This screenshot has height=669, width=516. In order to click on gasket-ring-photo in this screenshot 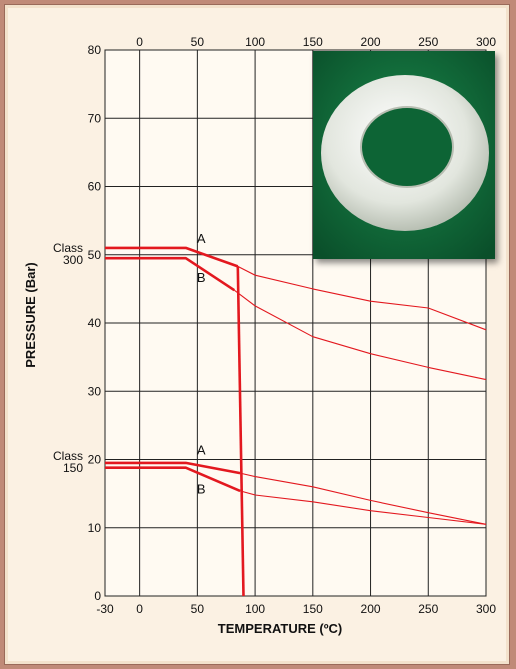, I will do `click(404, 155)`.